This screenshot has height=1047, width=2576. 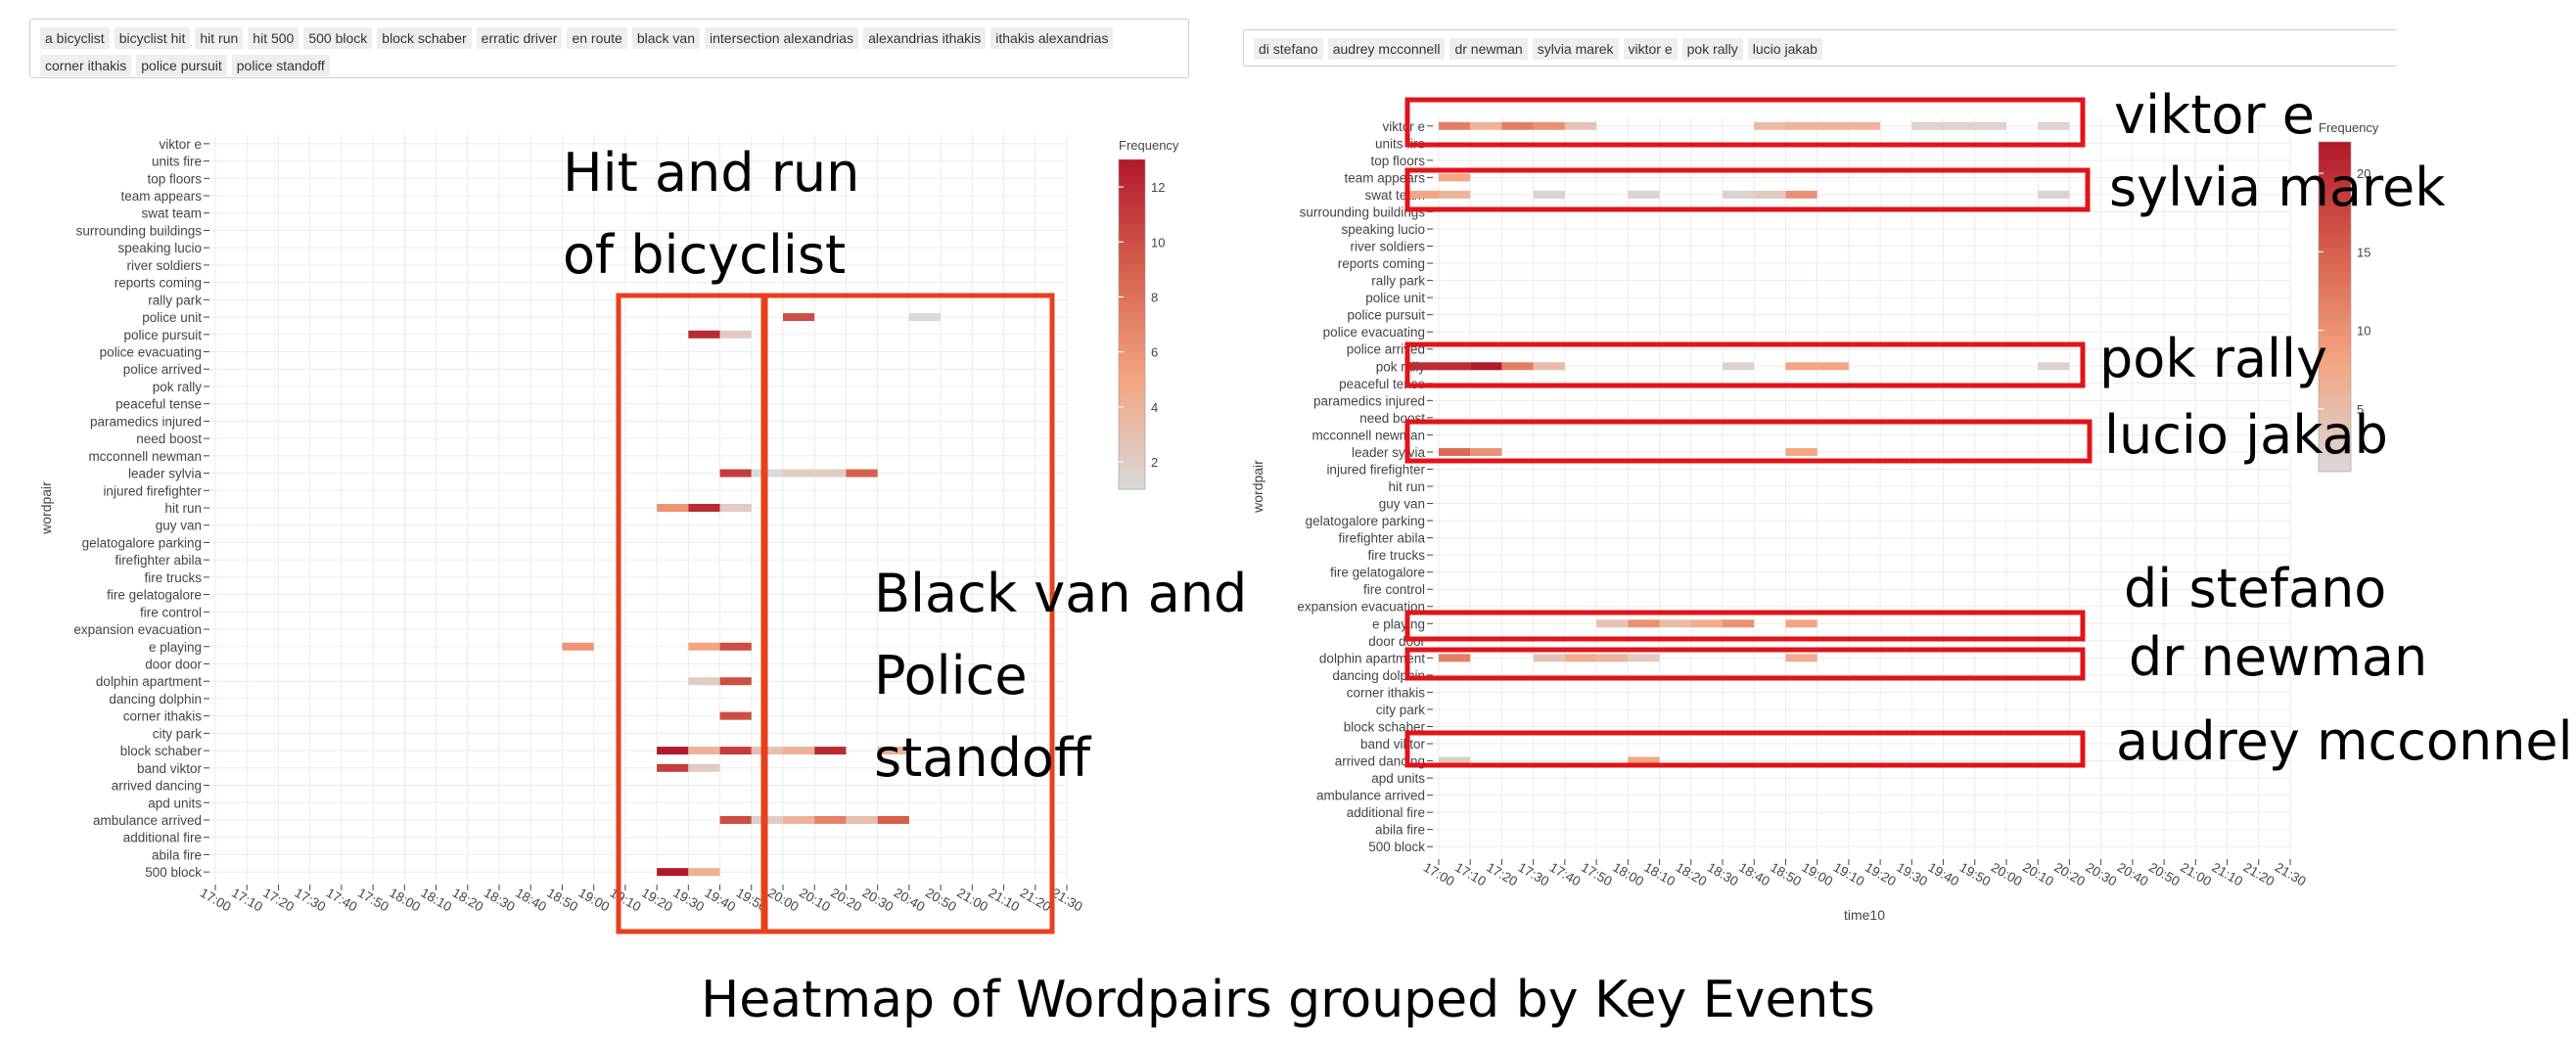 What do you see at coordinates (75, 38) in the screenshot?
I see `left-filter-tag: a bicyclist` at bounding box center [75, 38].